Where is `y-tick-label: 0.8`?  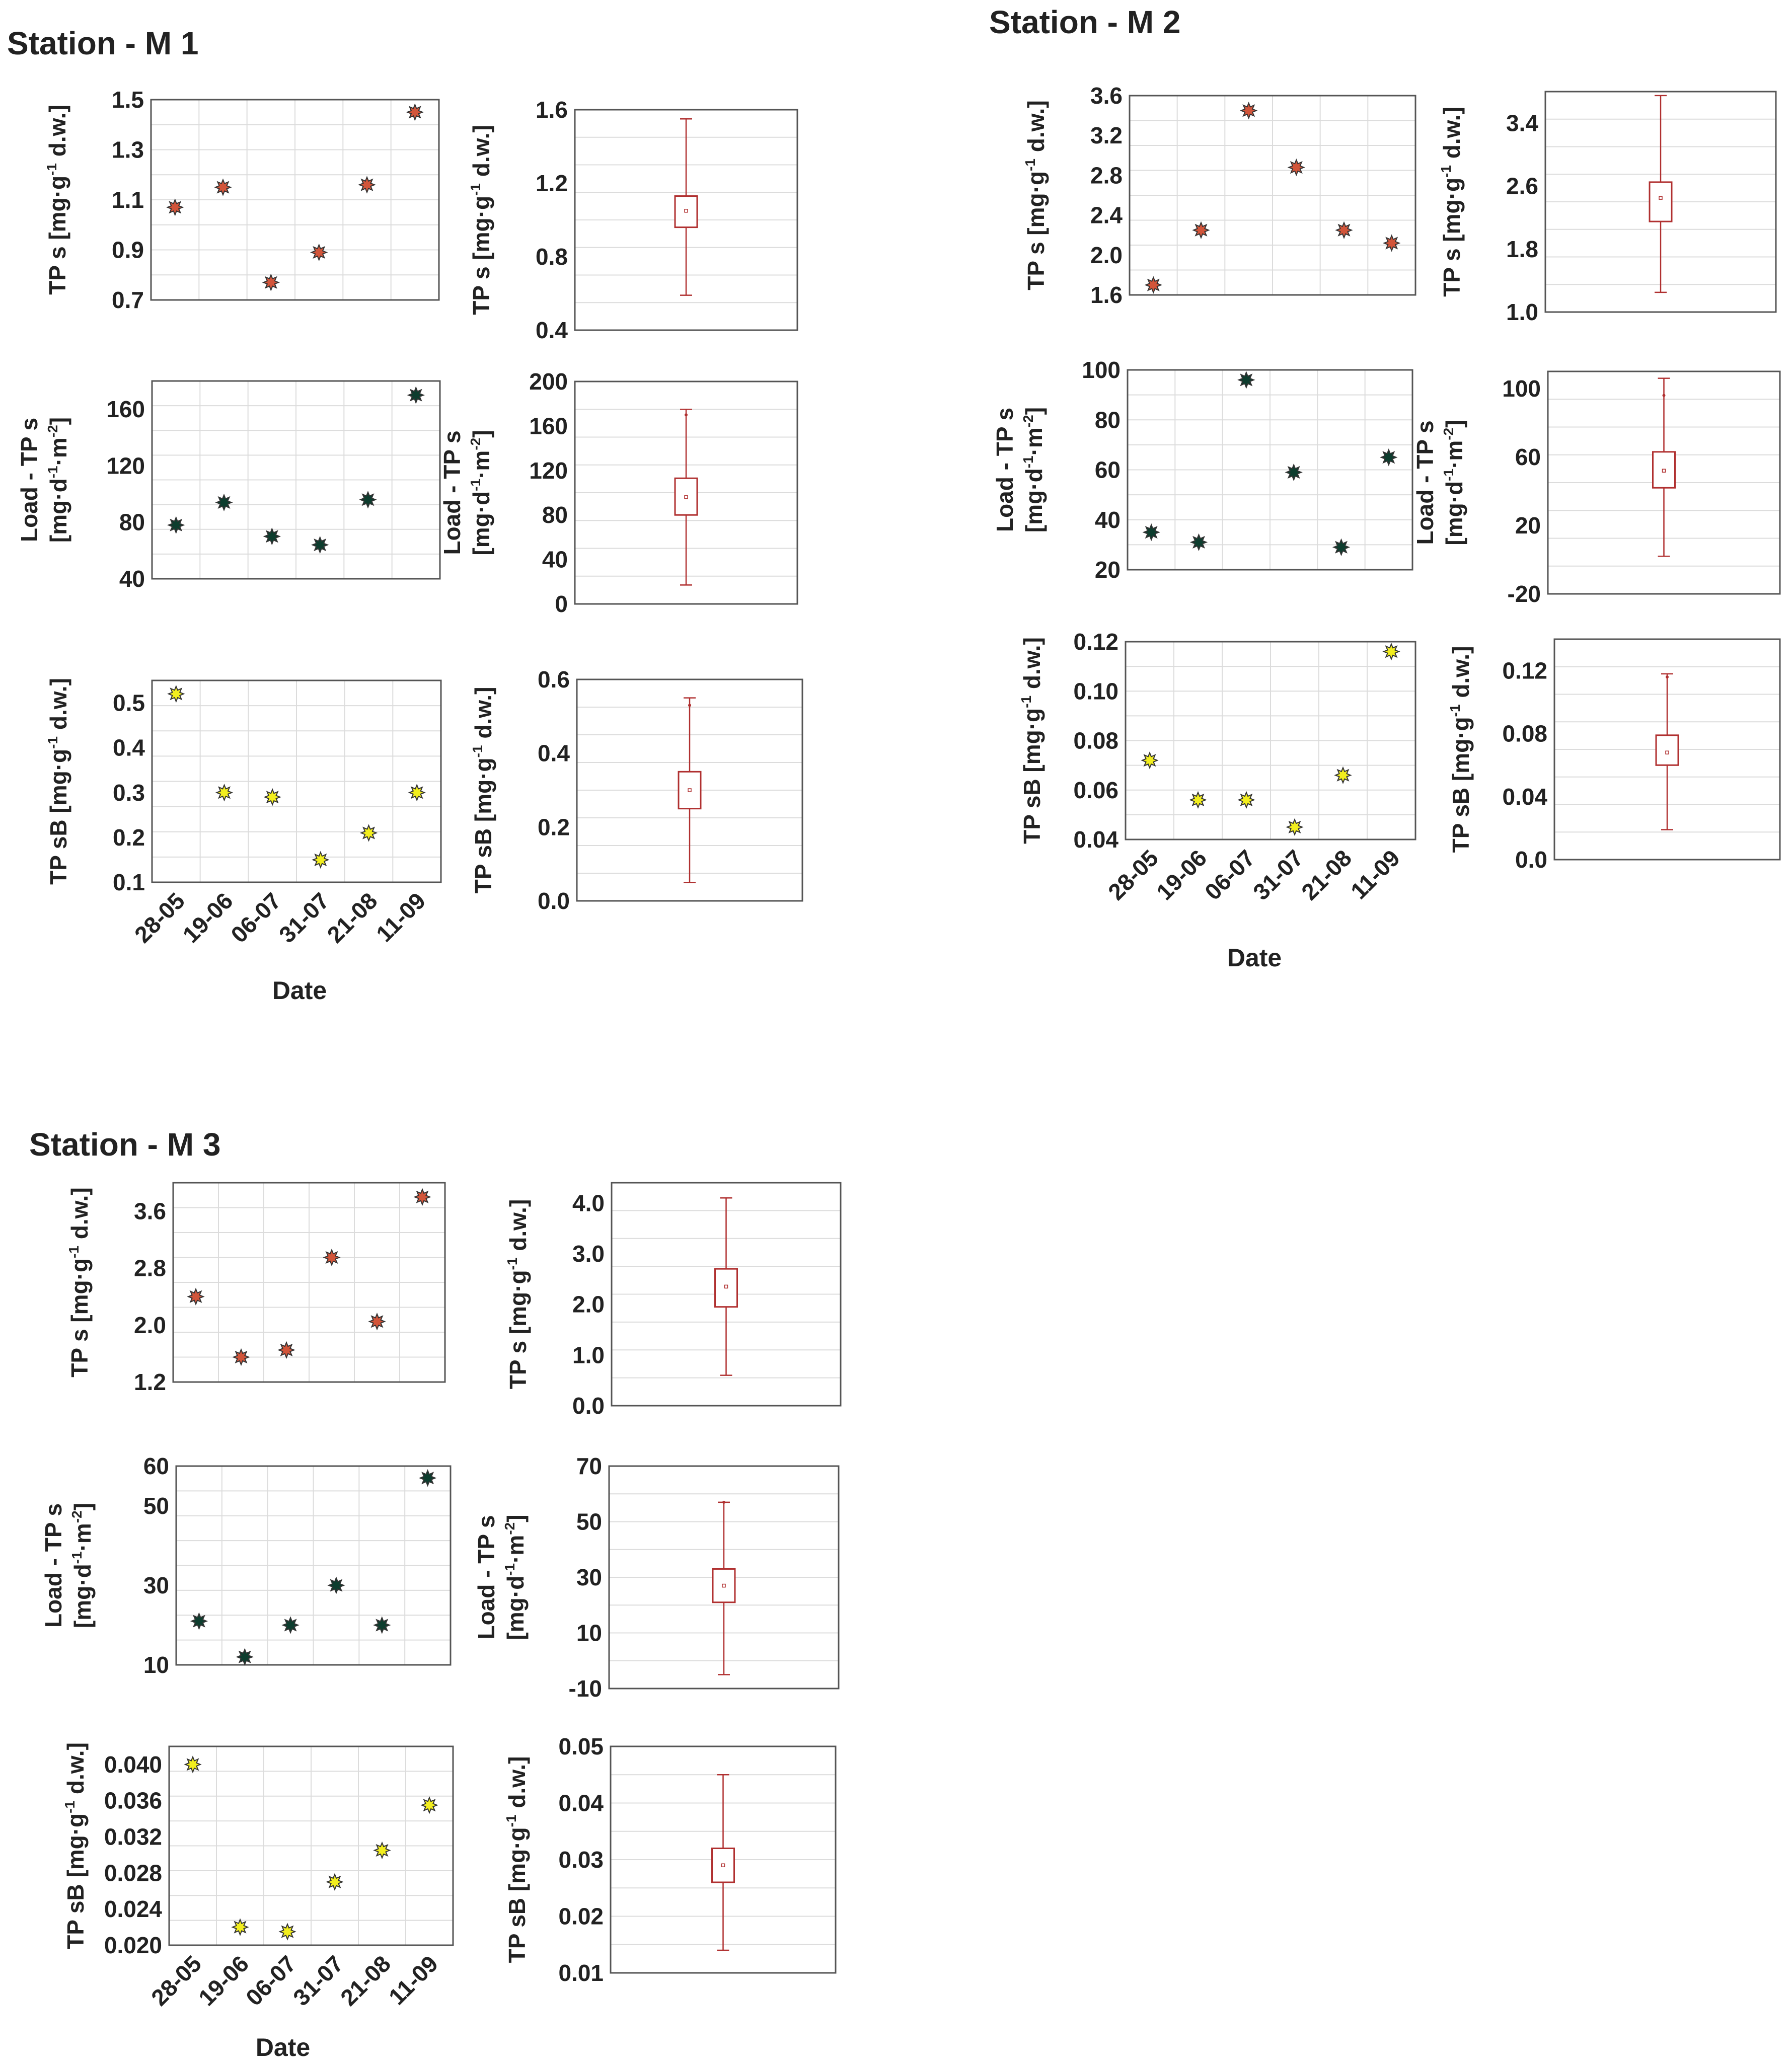 y-tick-label: 0.8 is located at coordinates (552, 257).